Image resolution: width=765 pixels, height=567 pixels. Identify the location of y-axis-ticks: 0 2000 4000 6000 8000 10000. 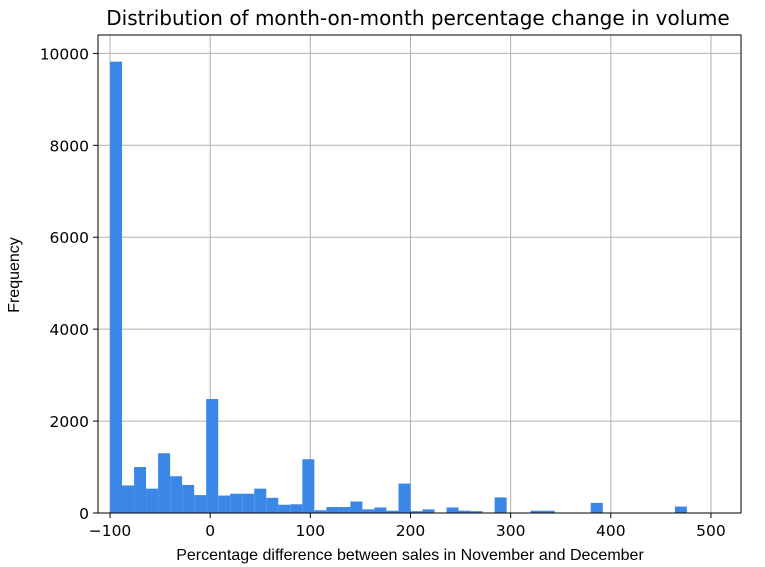
(69, 284).